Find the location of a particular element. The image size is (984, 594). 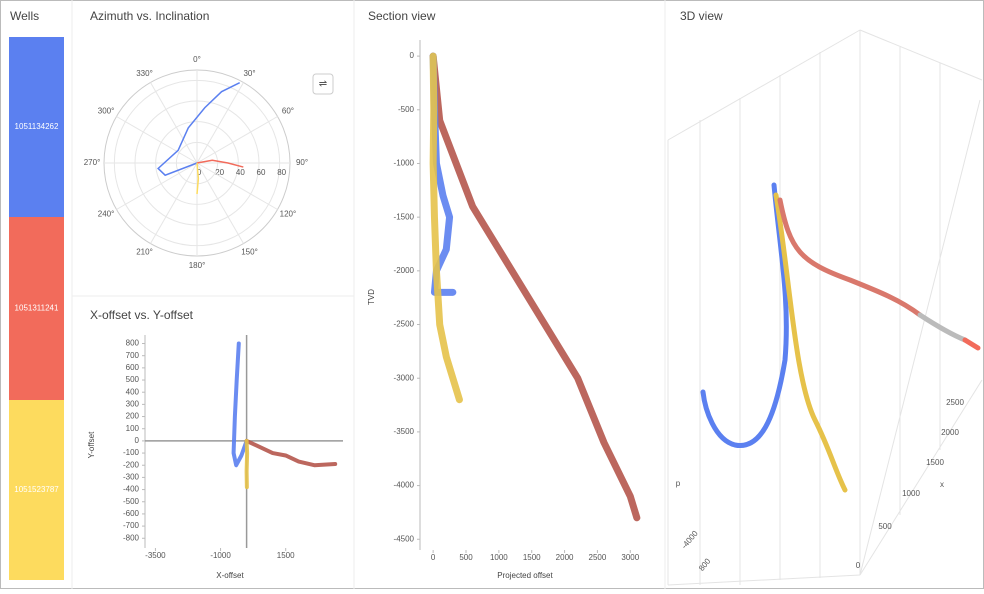

3d-axis-label: 2500 is located at coordinates (955, 402).